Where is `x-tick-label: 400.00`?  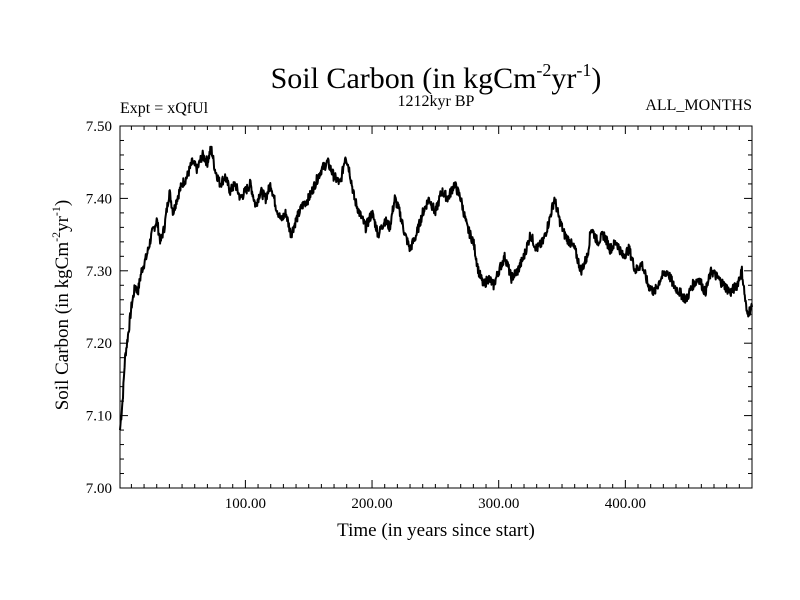 x-tick-label: 400.00 is located at coordinates (625, 504).